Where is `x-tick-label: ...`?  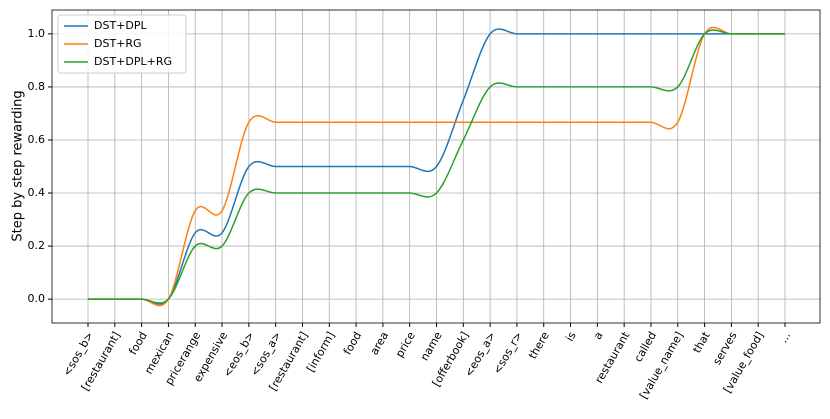 x-tick-label: ... is located at coordinates (785, 338).